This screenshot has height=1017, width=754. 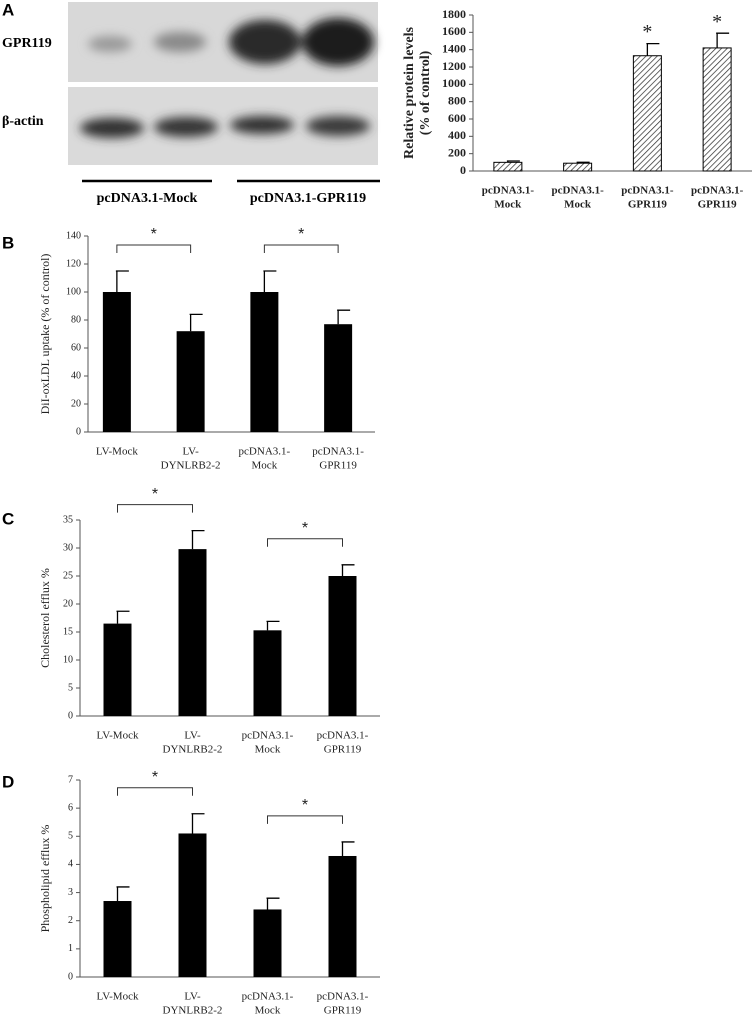 What do you see at coordinates (308, 198) in the screenshot?
I see `group-label: pcDNA3.1-GPR119` at bounding box center [308, 198].